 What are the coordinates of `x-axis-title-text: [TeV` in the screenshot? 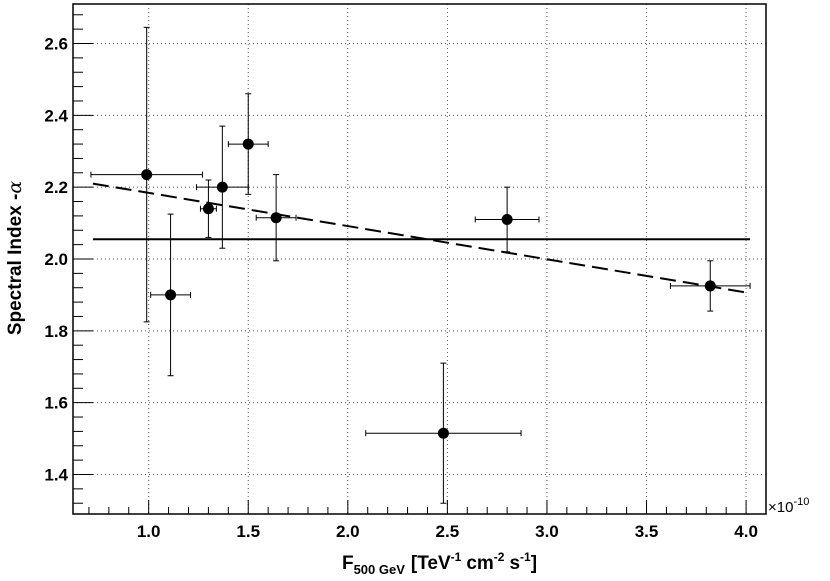 It's located at (431, 563).